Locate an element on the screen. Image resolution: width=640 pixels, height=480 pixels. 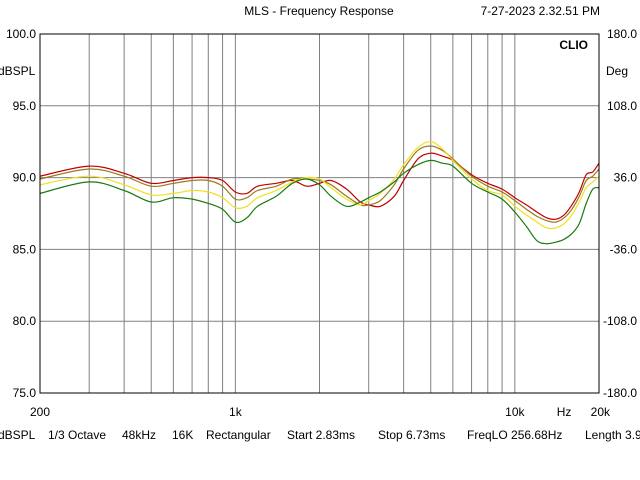
footer-sample-rate: 48kHz is located at coordinates (139, 435).